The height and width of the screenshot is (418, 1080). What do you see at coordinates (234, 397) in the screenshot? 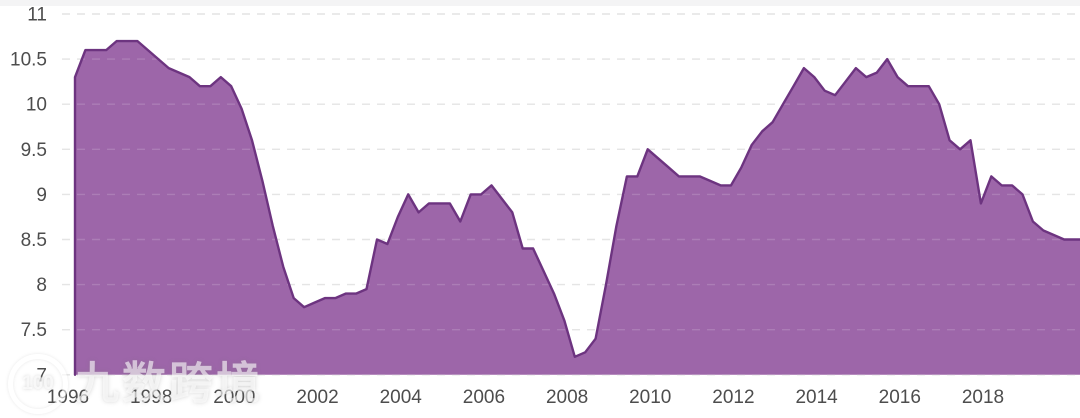
I see `x-axis-tick-label: 2000` at bounding box center [234, 397].